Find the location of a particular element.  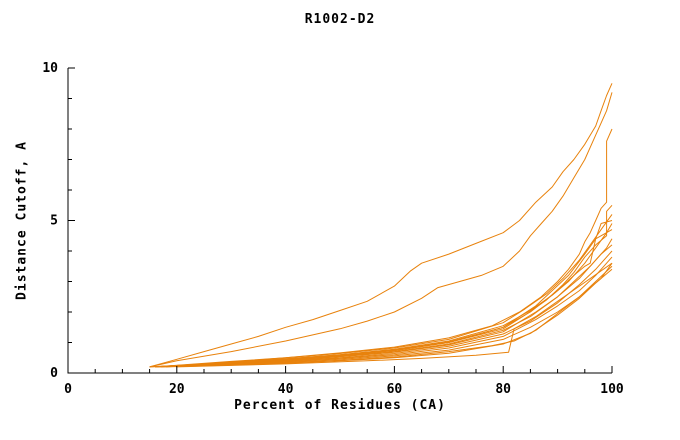

x-axis-label: Percent of Residues (CA) is located at coordinates (340, 405).